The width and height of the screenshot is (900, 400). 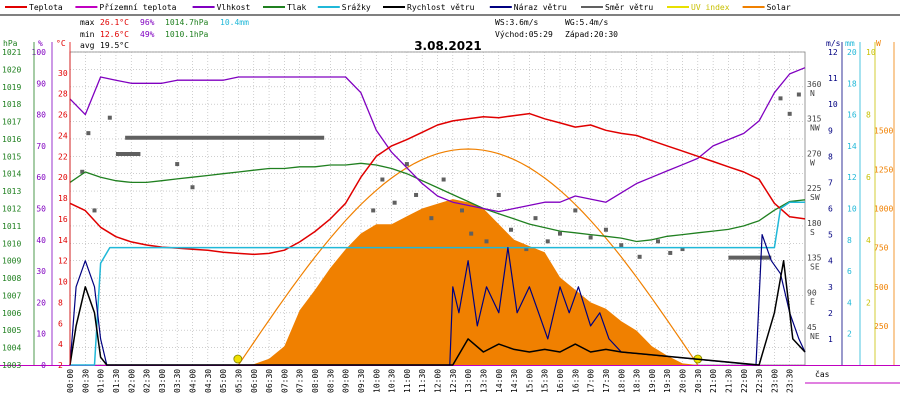 I want to click on y-tick-pressure: 1011, so click(x=11, y=226).